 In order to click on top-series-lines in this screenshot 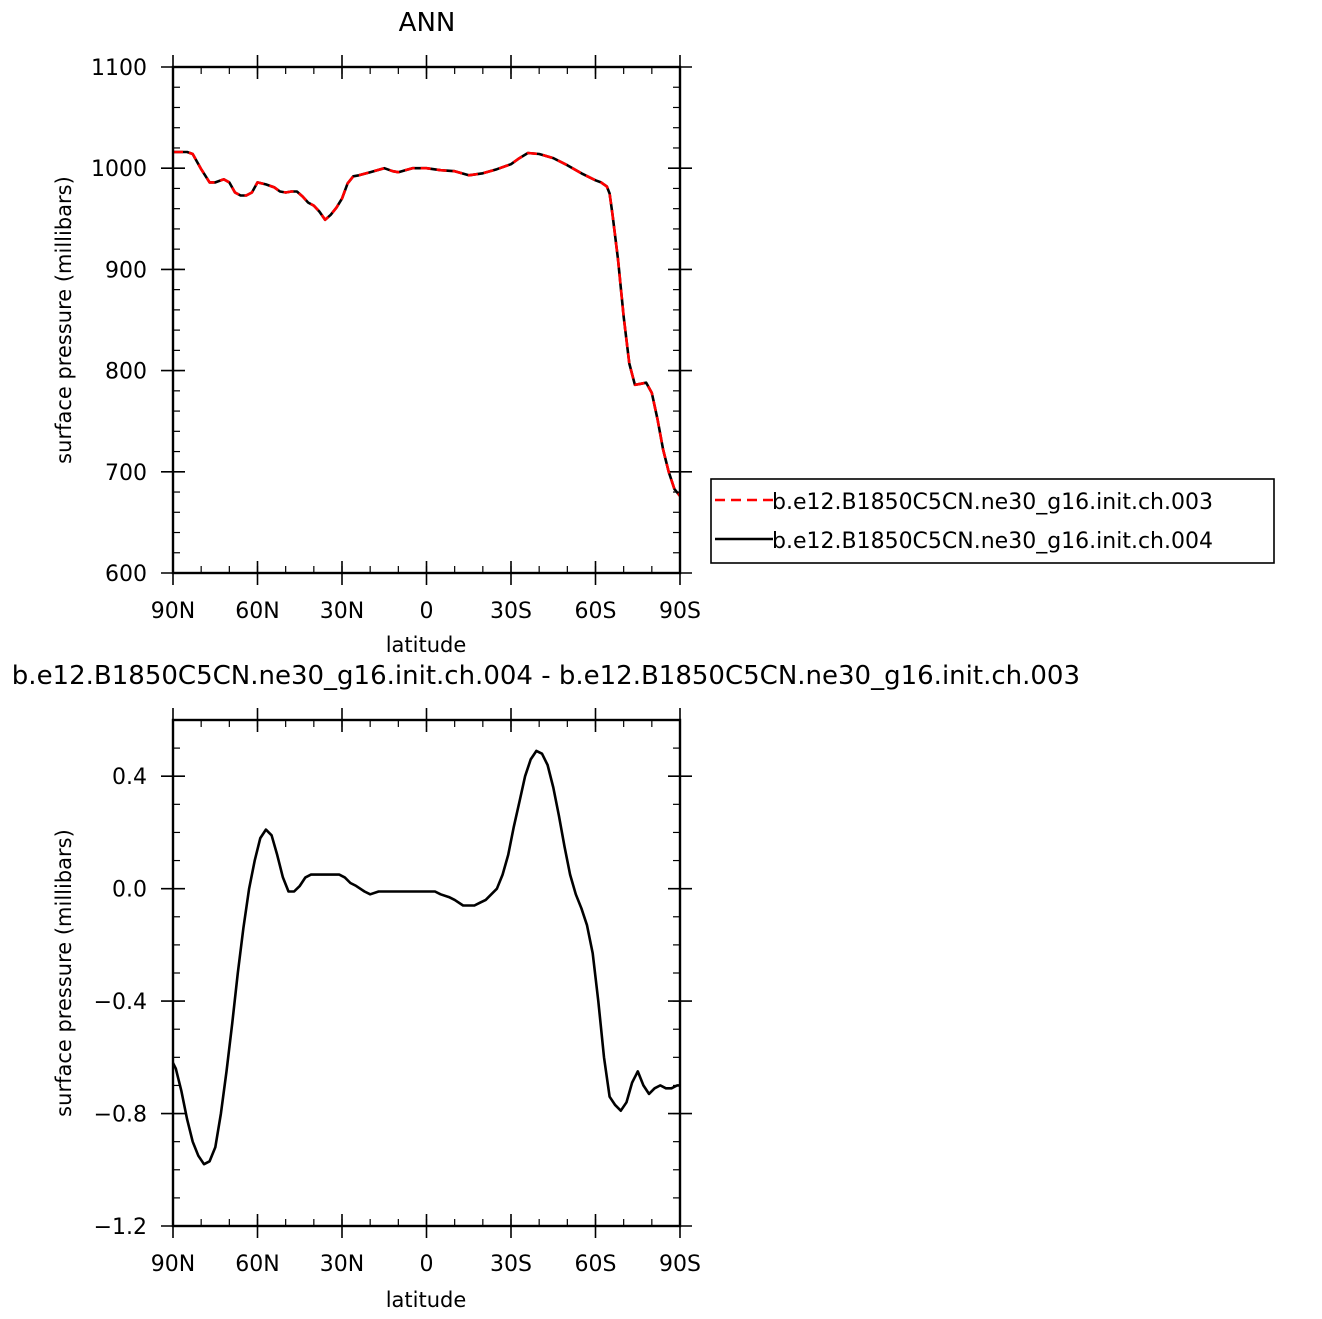, I will do `click(427, 323)`.